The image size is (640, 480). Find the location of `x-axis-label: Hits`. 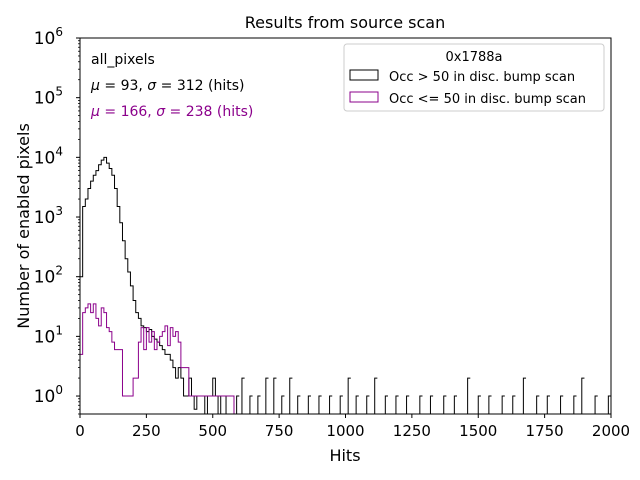

x-axis-label: Hits is located at coordinates (344, 455).